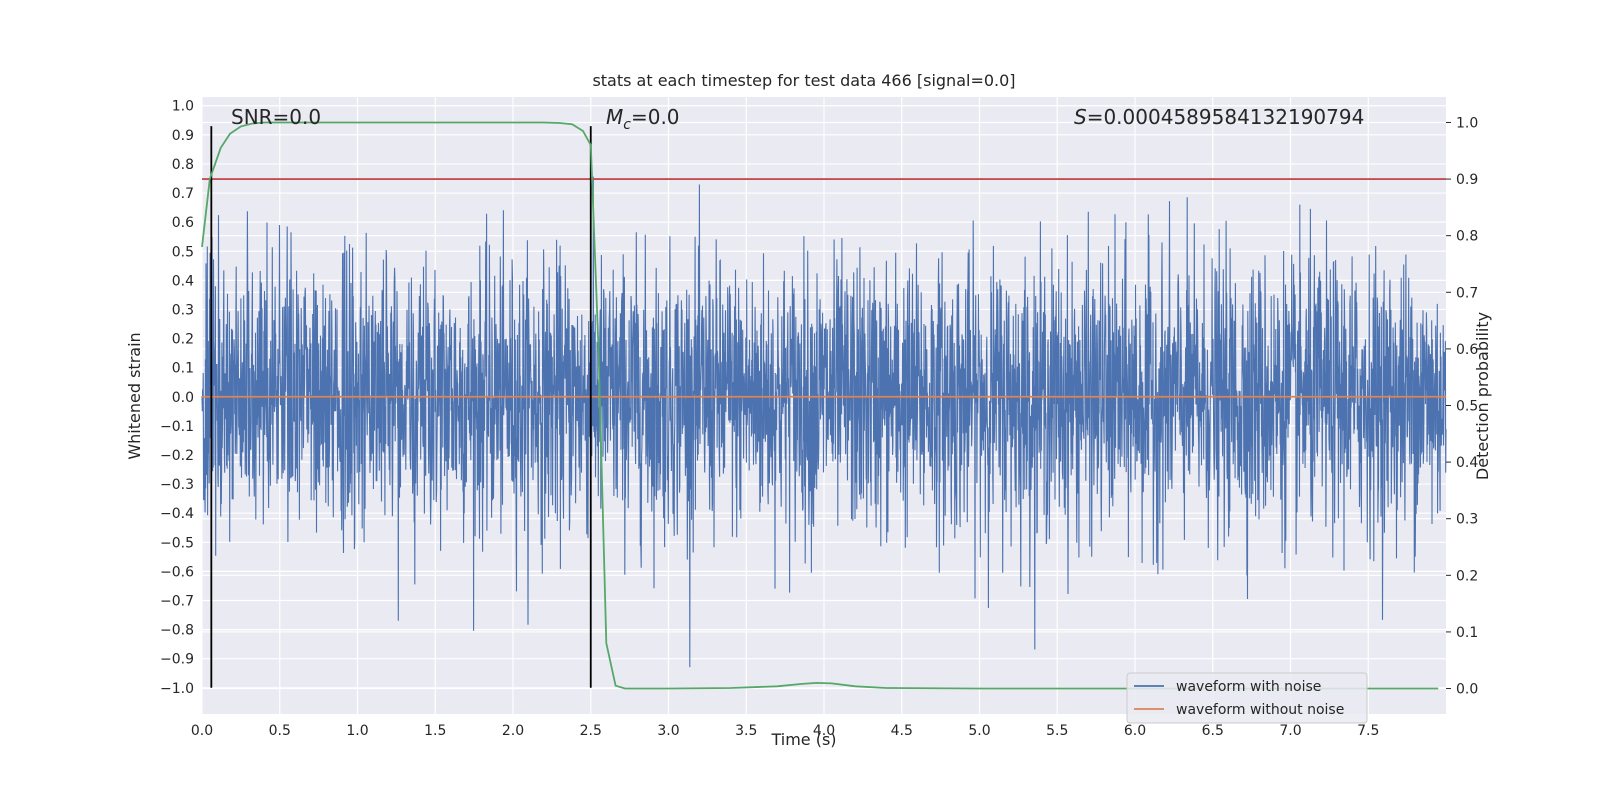 The width and height of the screenshot is (1600, 800). Describe the element at coordinates (1226, 117) in the screenshot. I see `s-value: =0.0004589584132190794` at that location.